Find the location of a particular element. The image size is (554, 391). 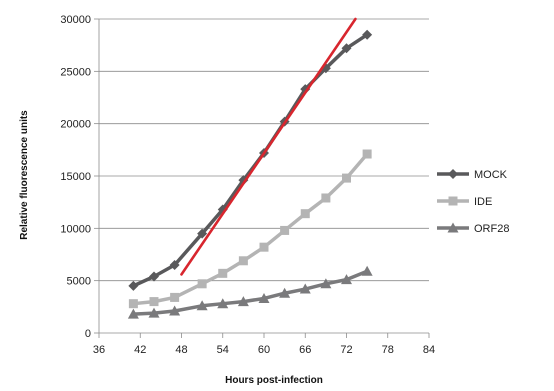

y-axis-title: Relative fluorescence units is located at coordinates (24, 175).